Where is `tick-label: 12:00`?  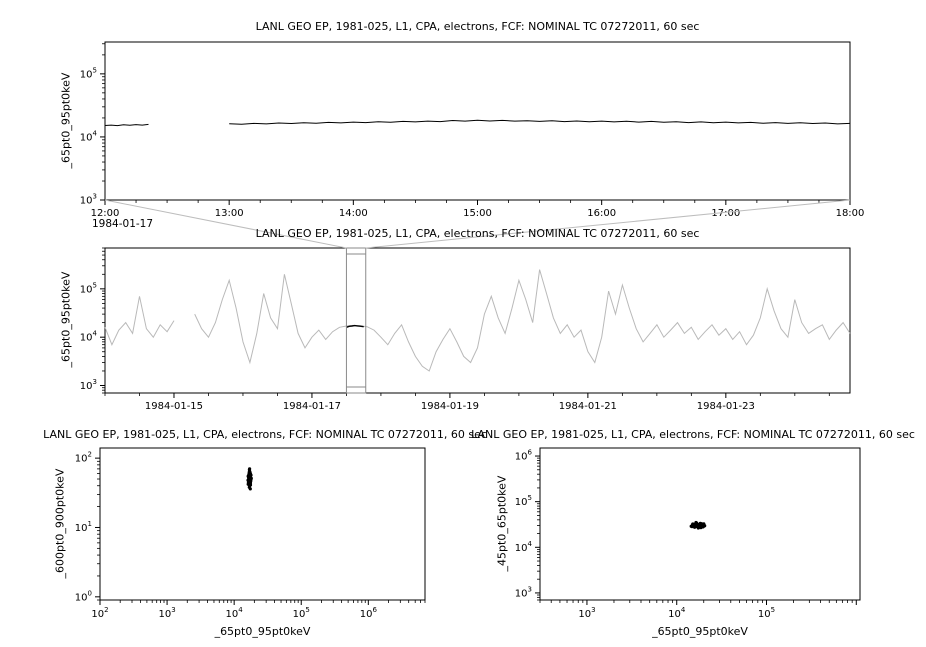 tick-label: 12:00 is located at coordinates (105, 213).